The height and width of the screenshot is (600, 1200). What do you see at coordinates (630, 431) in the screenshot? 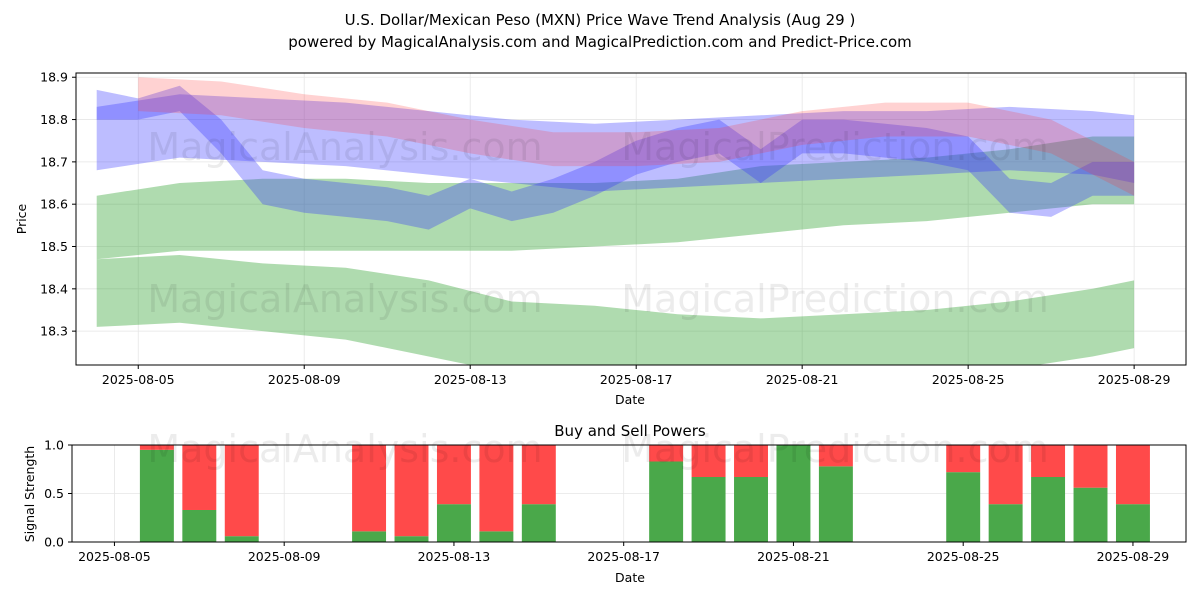
I see `signal-chart-title: Buy and Sell Powers` at bounding box center [630, 431].